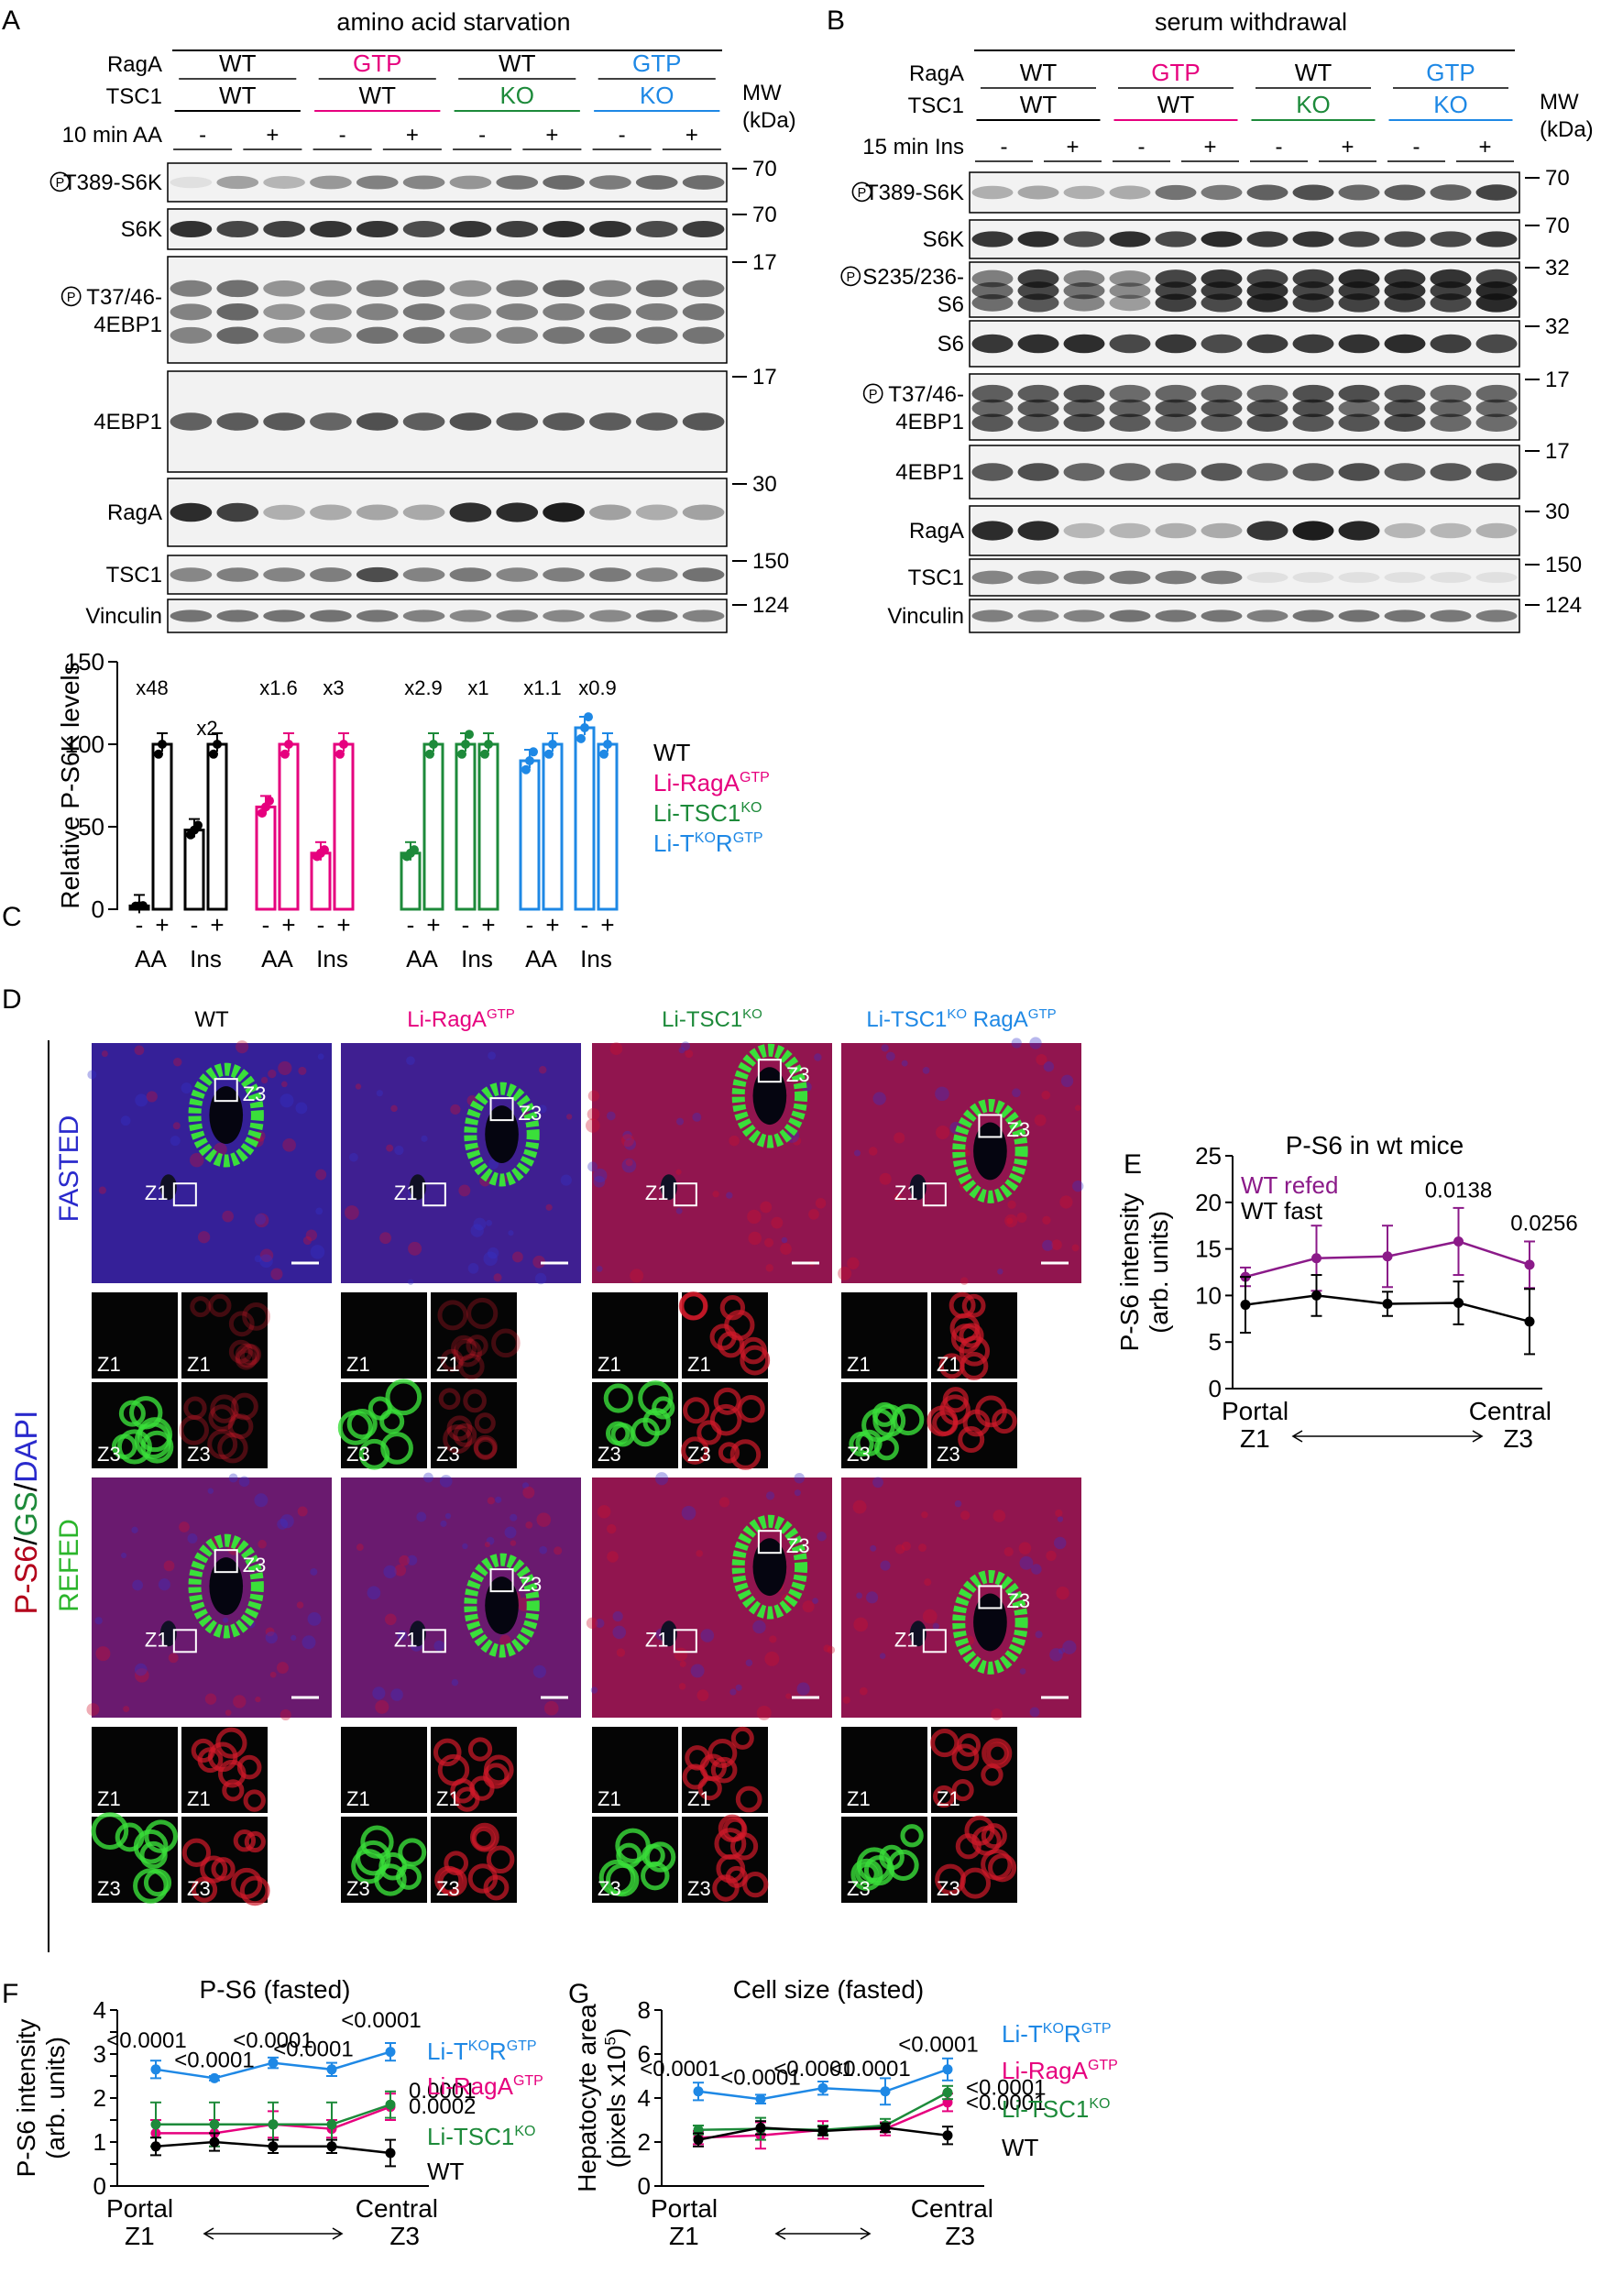  Describe the element at coordinates (134, 64) in the screenshot. I see `row-label-raga: RagA` at that location.